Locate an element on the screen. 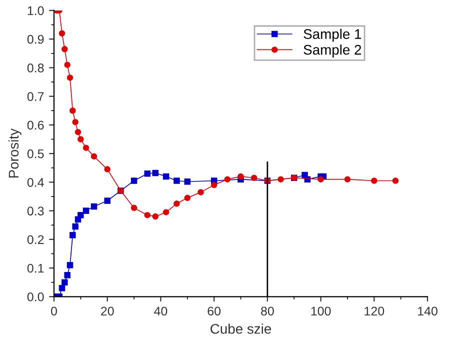 Image resolution: width=450 pixels, height=349 pixels. x-tick-label: 140 is located at coordinates (428, 311).